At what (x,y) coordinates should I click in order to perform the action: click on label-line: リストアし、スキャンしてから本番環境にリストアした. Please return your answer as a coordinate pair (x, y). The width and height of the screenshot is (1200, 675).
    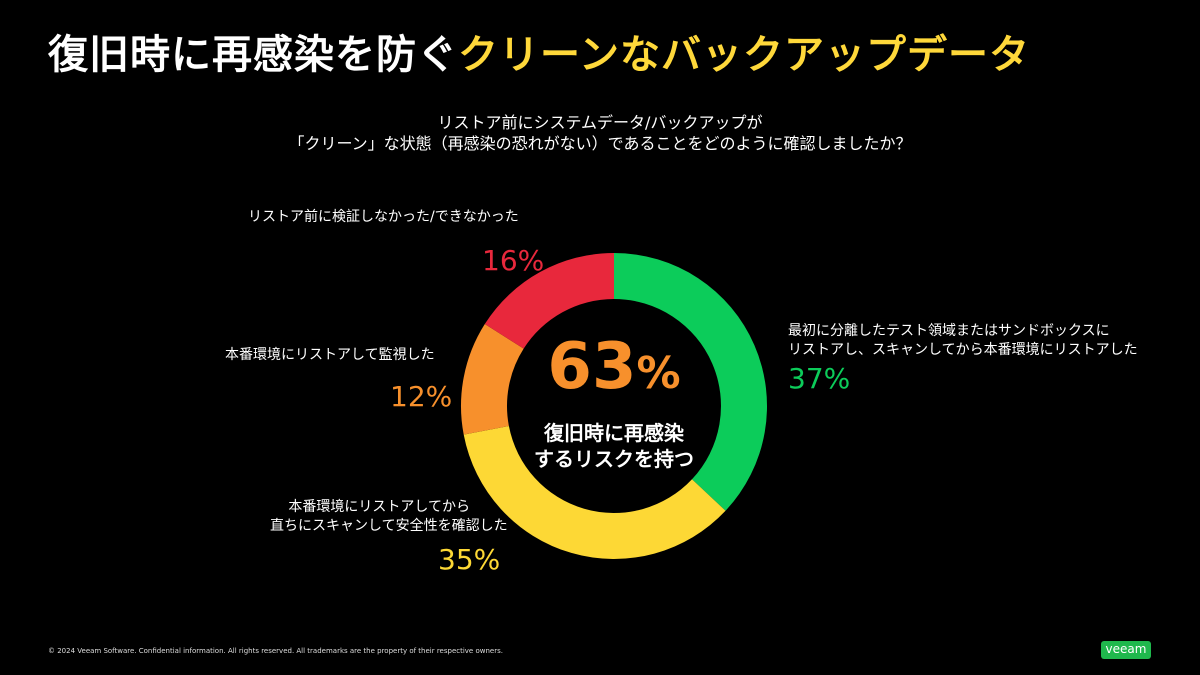
    Looking at the image, I should click on (963, 350).